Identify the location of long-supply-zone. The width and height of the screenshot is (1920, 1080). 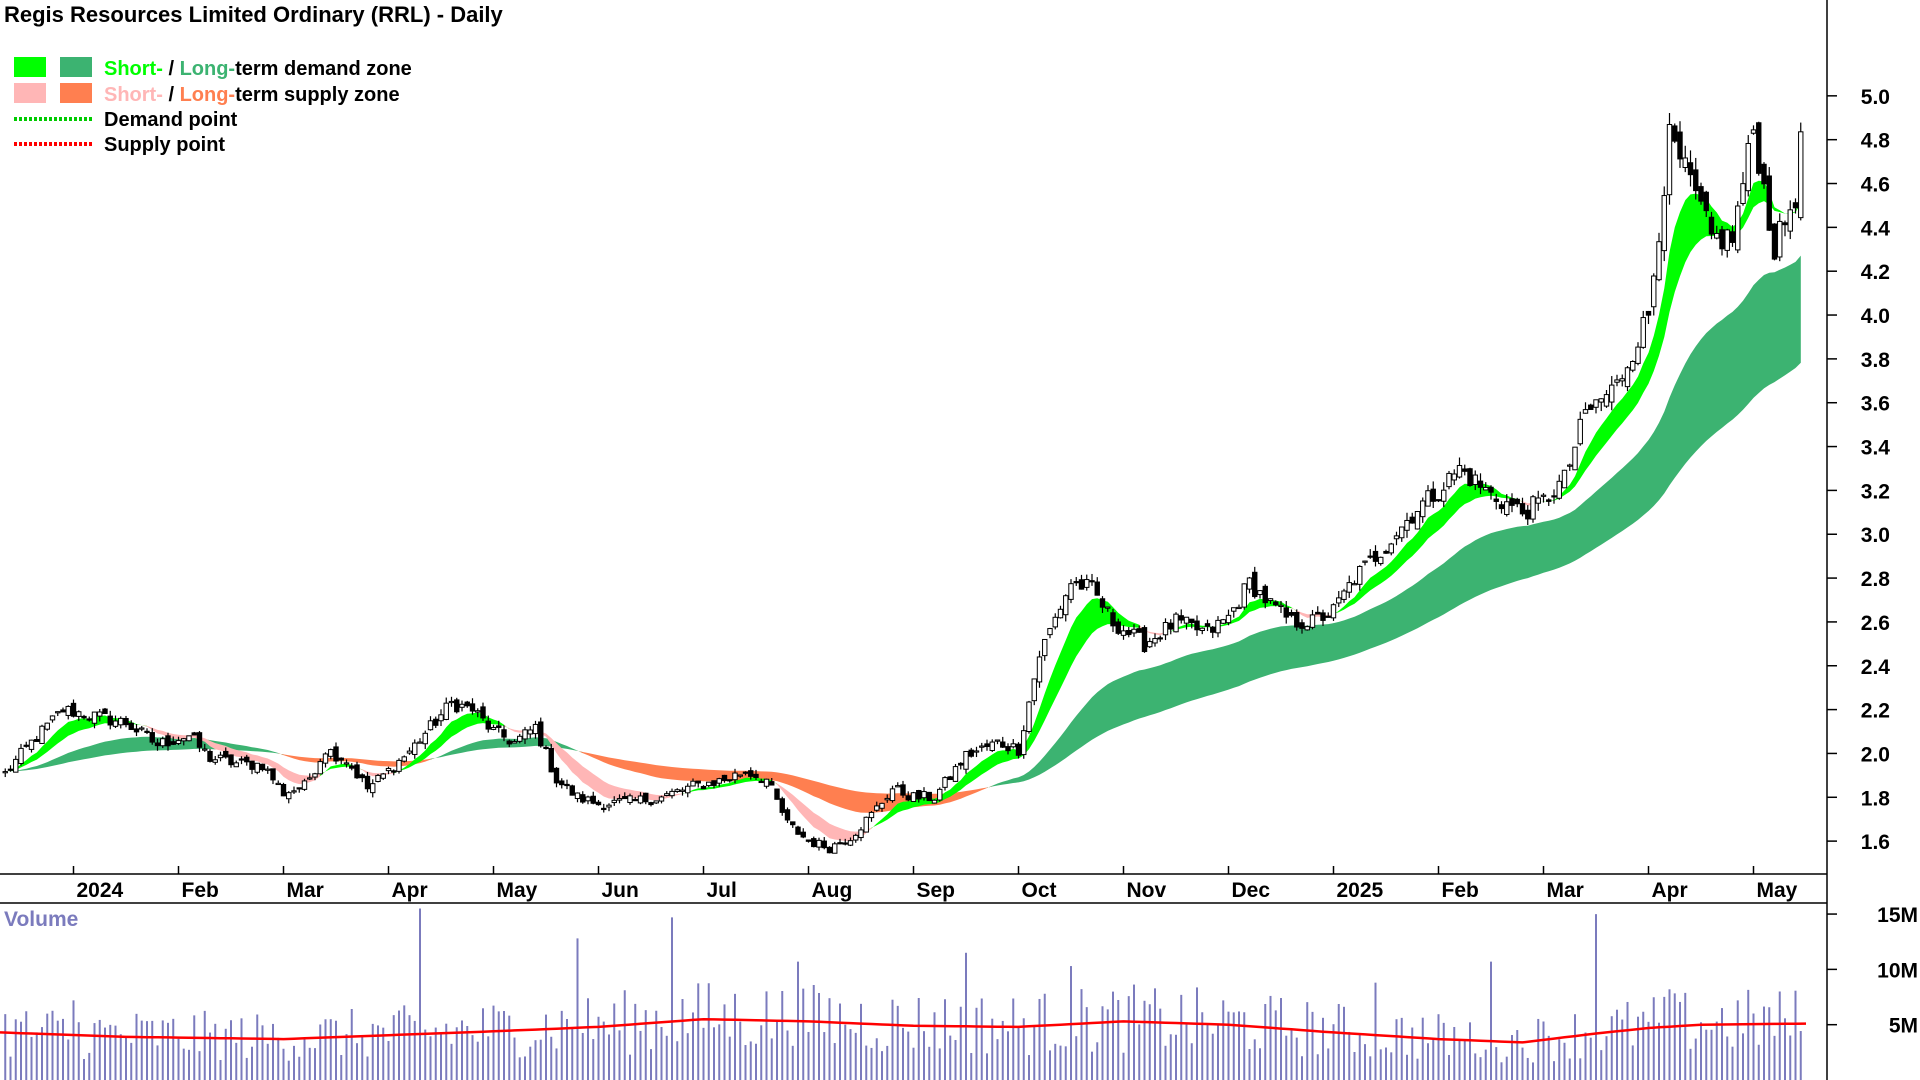
(785, 781).